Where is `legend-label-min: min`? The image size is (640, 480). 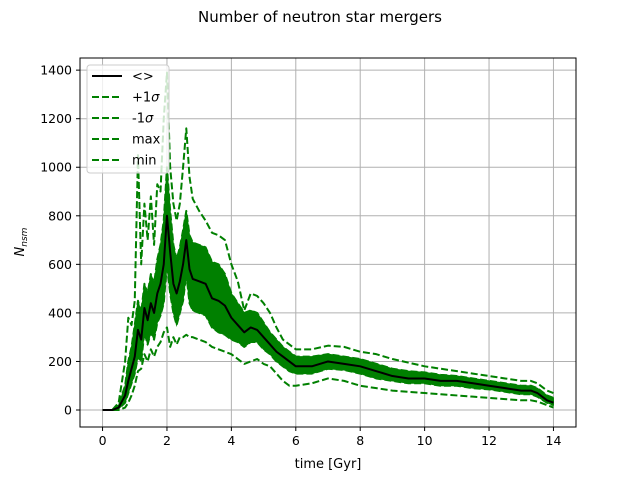 legend-label-min: min is located at coordinates (144, 161).